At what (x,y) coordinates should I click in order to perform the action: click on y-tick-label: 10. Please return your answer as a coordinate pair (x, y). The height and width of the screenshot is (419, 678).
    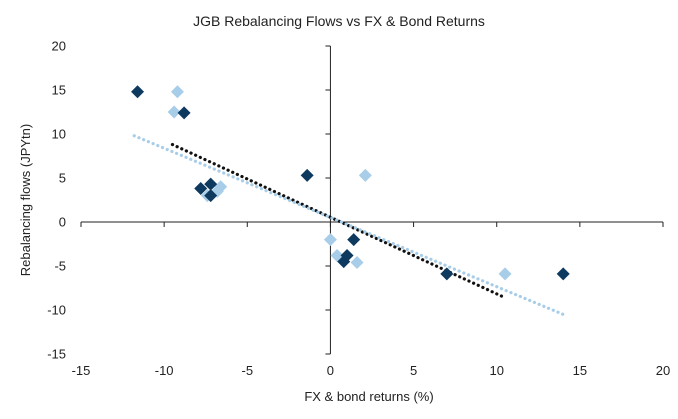
    Looking at the image, I should click on (59, 134).